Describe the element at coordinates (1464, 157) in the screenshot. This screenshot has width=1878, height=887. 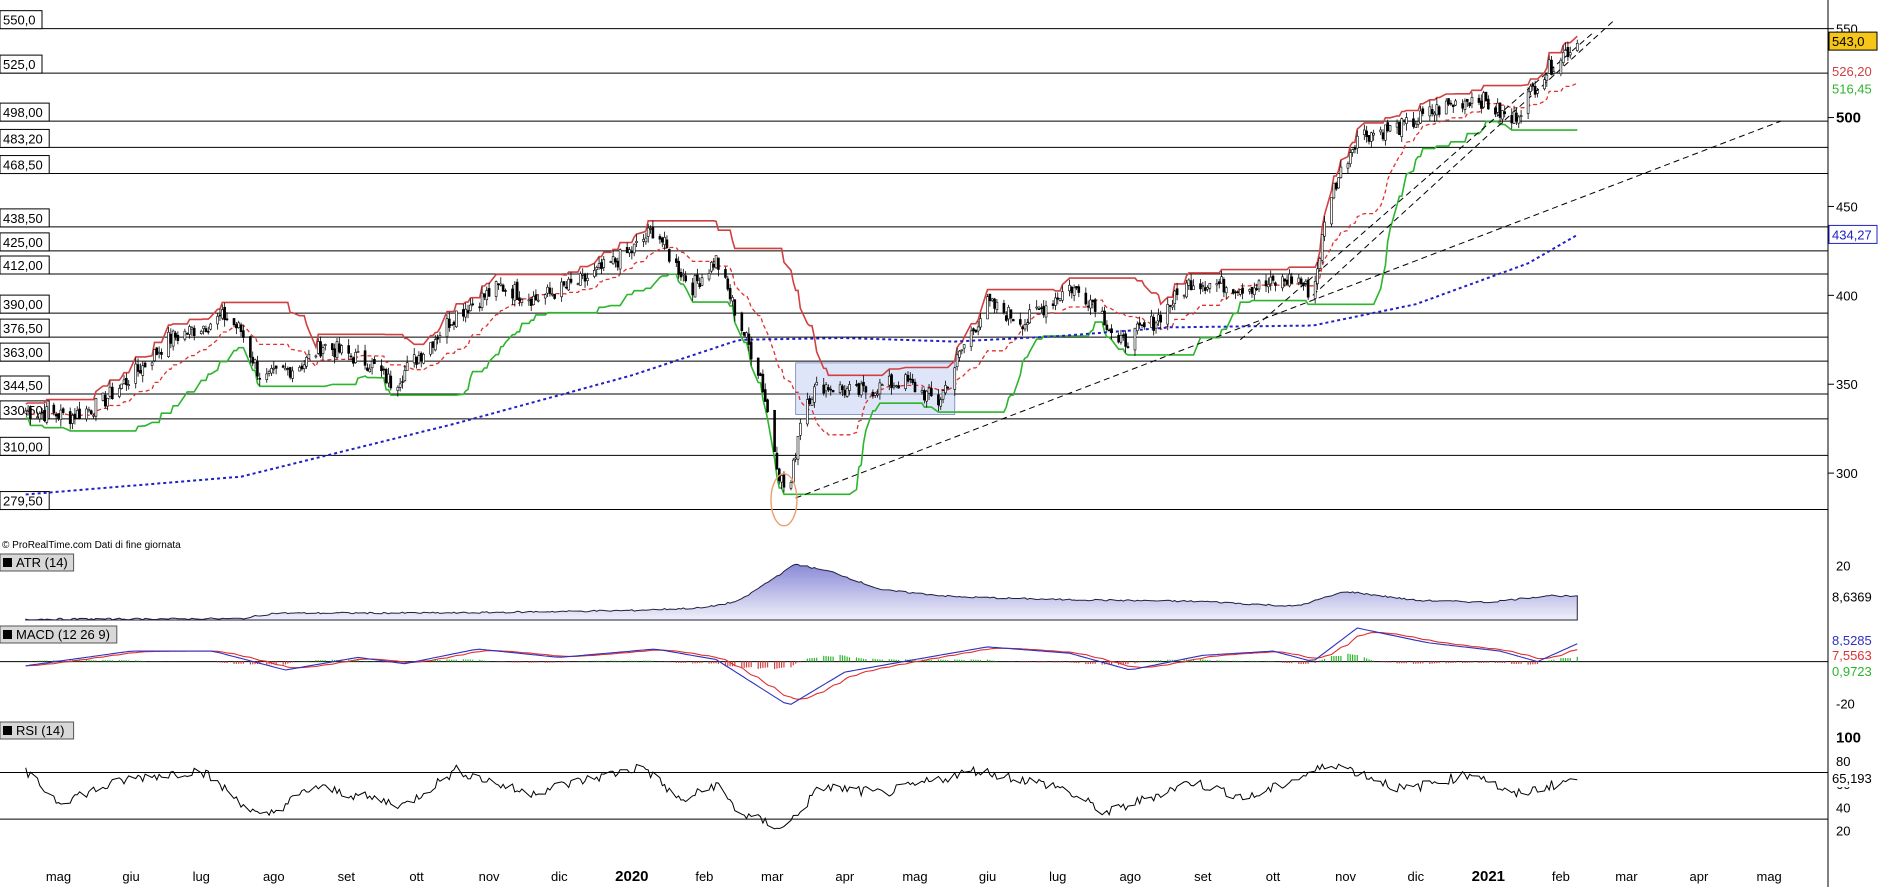
I see `trend-line` at that location.